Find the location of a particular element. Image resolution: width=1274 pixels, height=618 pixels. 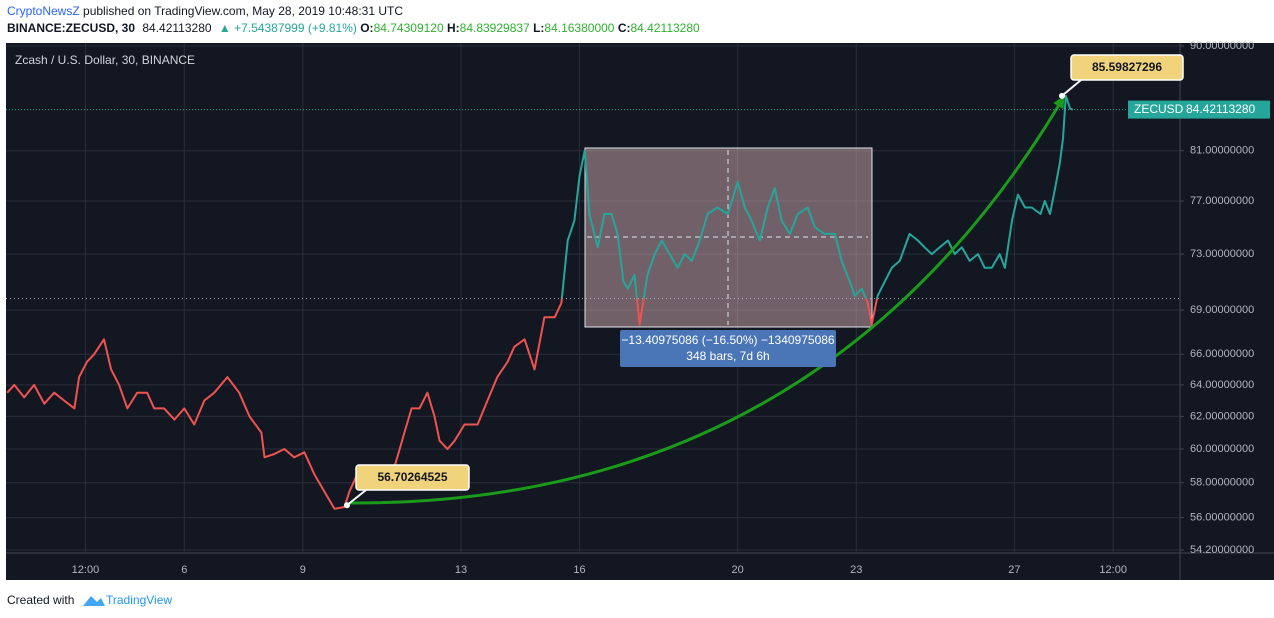

y-tick-label: 60.00000000 is located at coordinates (1222, 449).